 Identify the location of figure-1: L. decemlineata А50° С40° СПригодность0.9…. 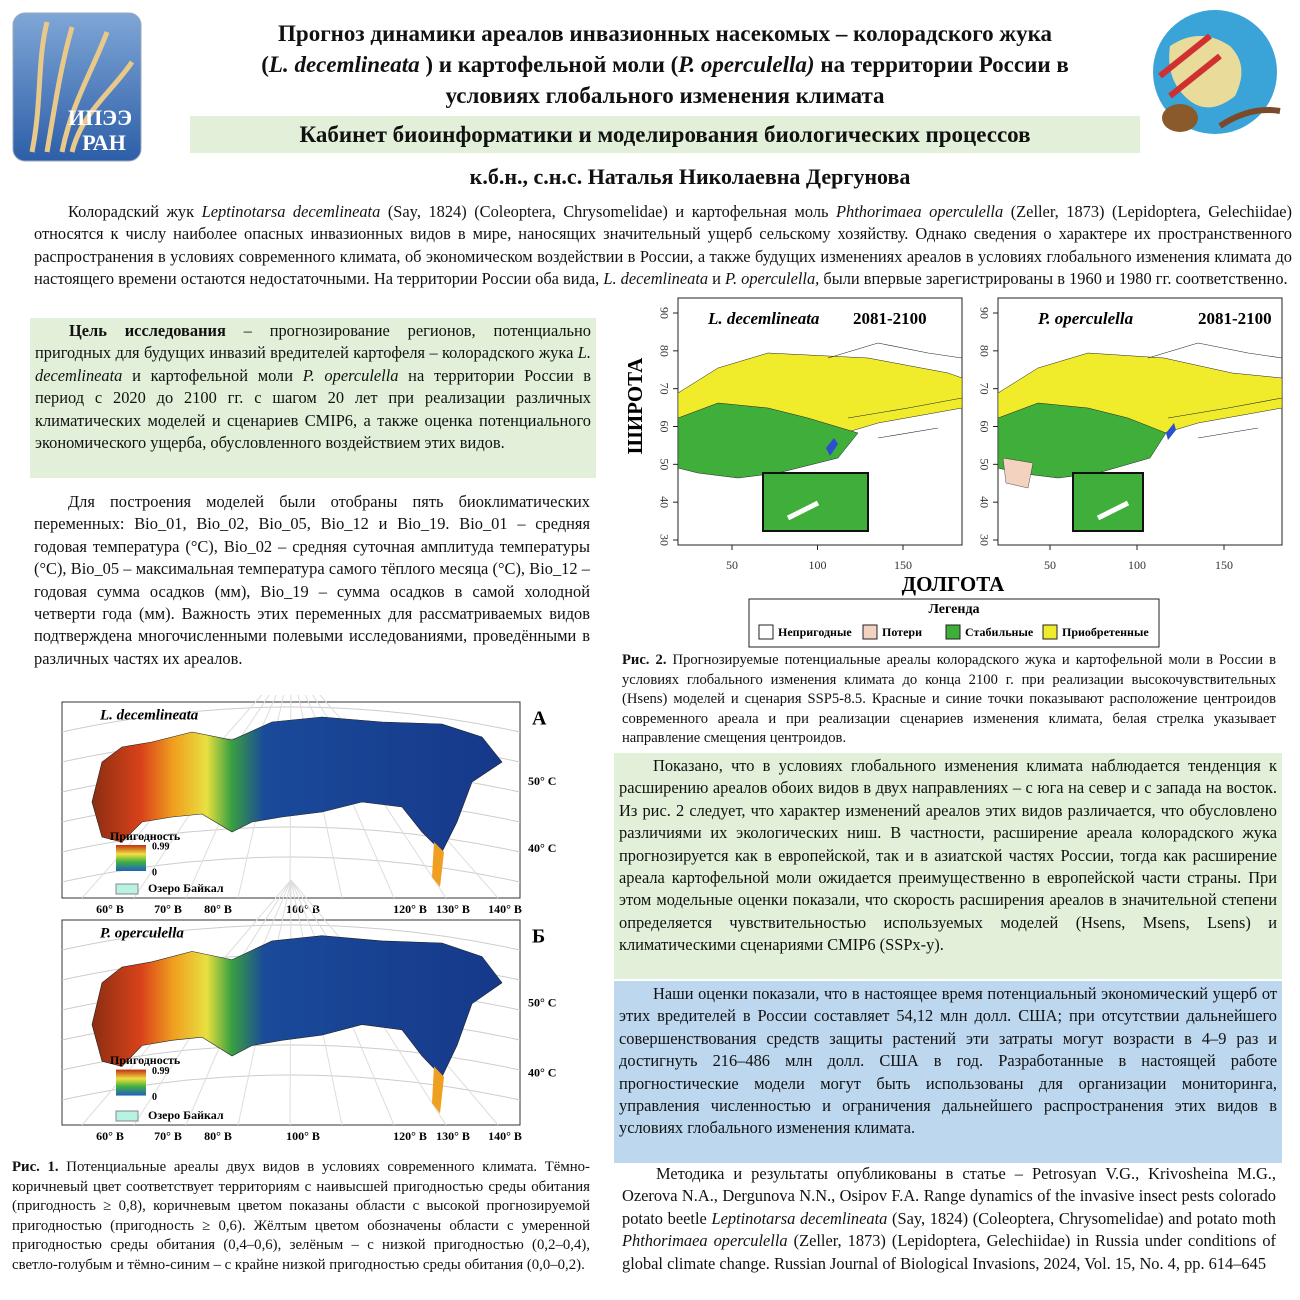
(308, 919).